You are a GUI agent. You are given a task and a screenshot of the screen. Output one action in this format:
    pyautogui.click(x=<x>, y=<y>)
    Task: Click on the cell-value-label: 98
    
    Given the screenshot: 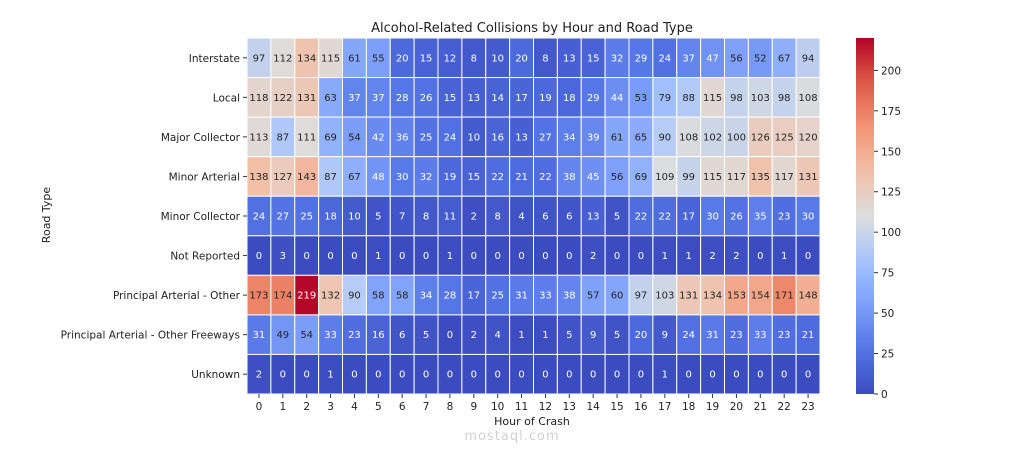 What is the action you would take?
    pyautogui.click(x=784, y=98)
    